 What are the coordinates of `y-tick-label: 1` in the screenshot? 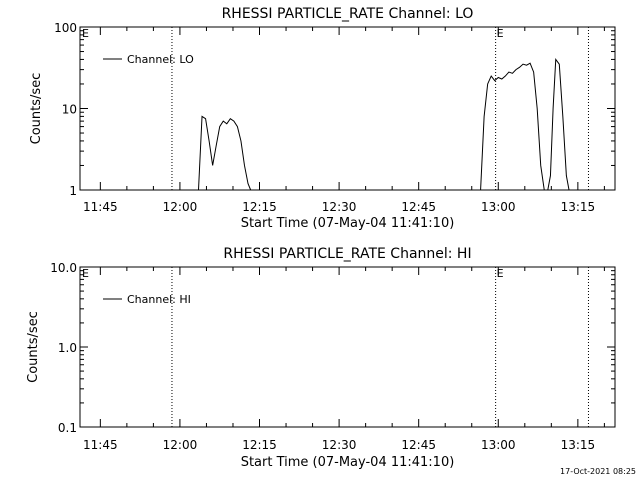 It's located at (73, 191).